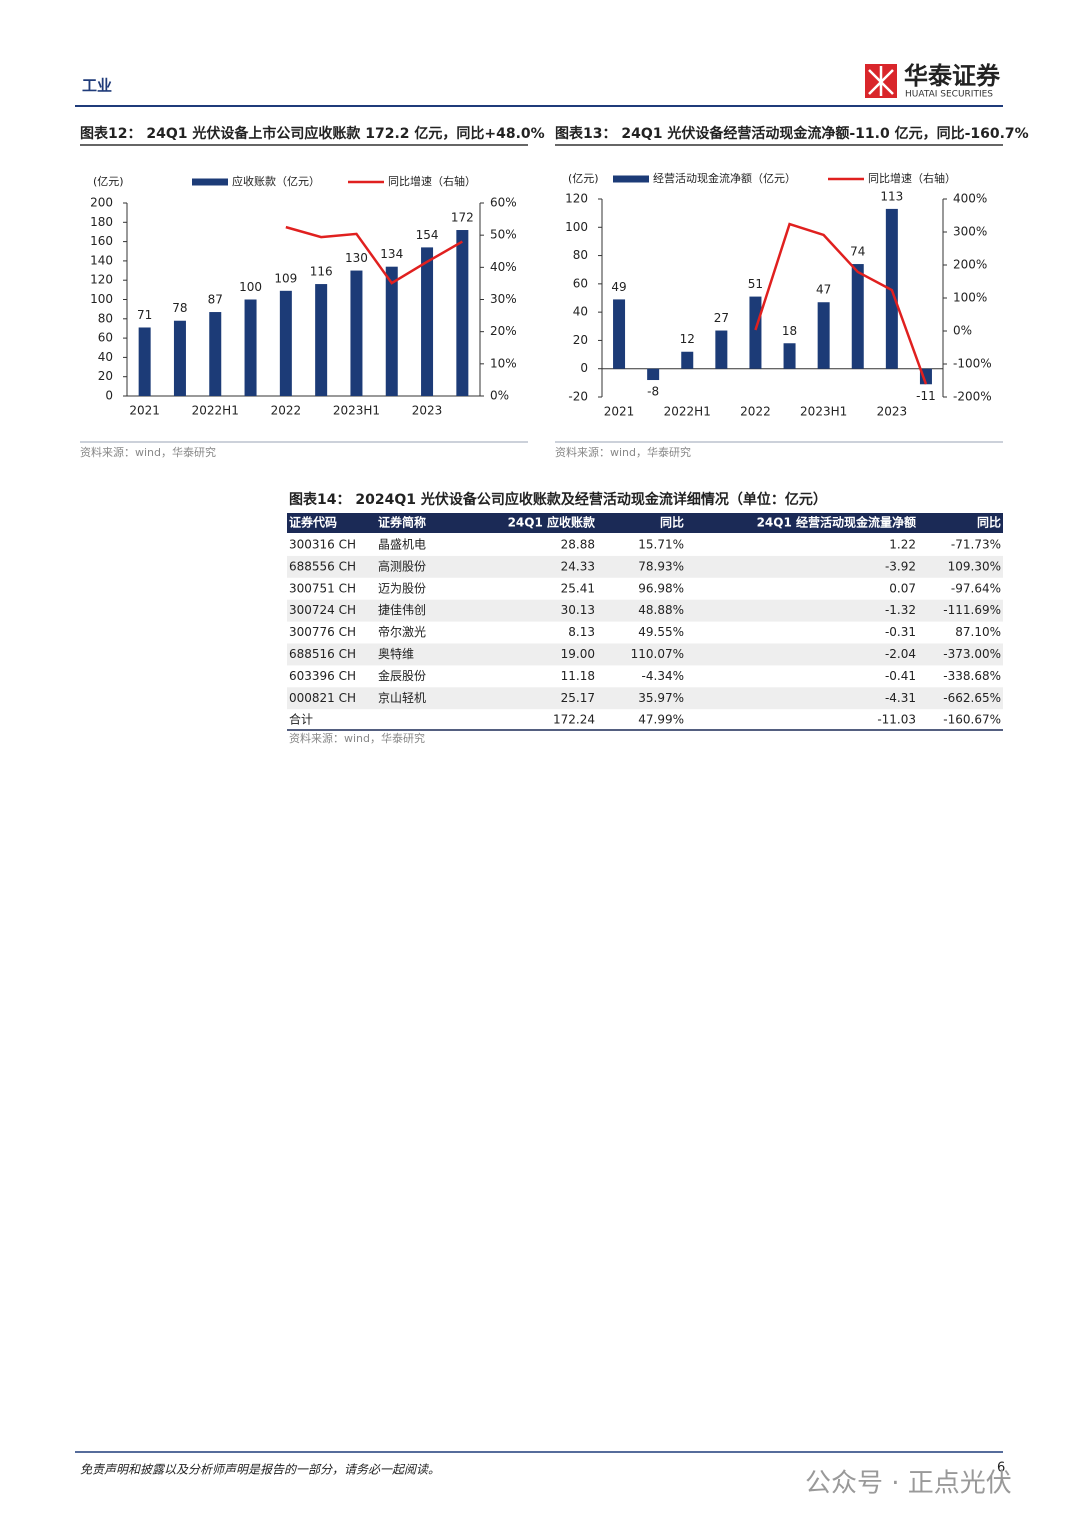 The width and height of the screenshot is (1080, 1527). What do you see at coordinates (789, 331) in the screenshot?
I see `bar-label: 18` at bounding box center [789, 331].